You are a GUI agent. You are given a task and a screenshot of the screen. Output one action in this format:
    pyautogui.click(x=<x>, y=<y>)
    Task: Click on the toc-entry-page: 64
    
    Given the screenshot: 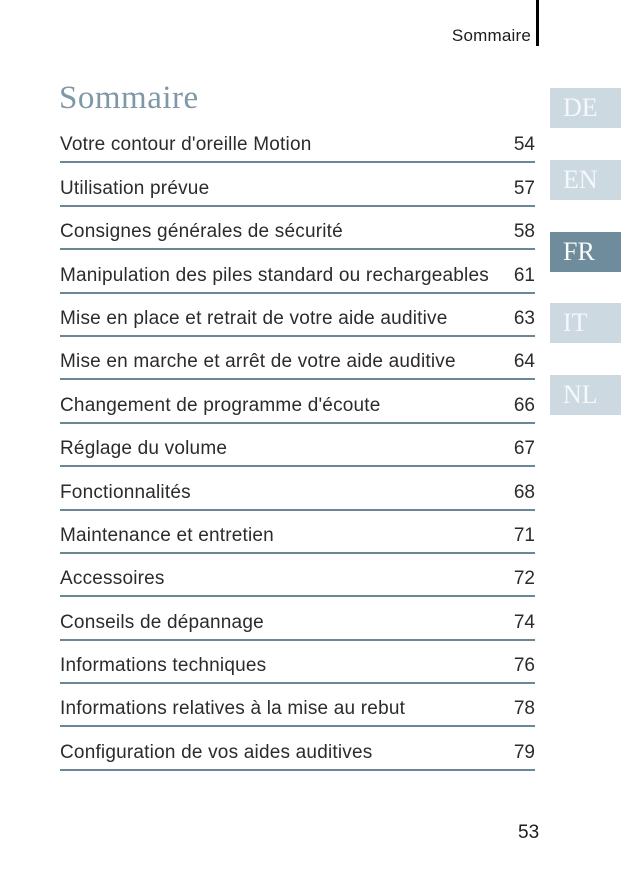 What is the action you would take?
    pyautogui.click(x=524, y=362)
    